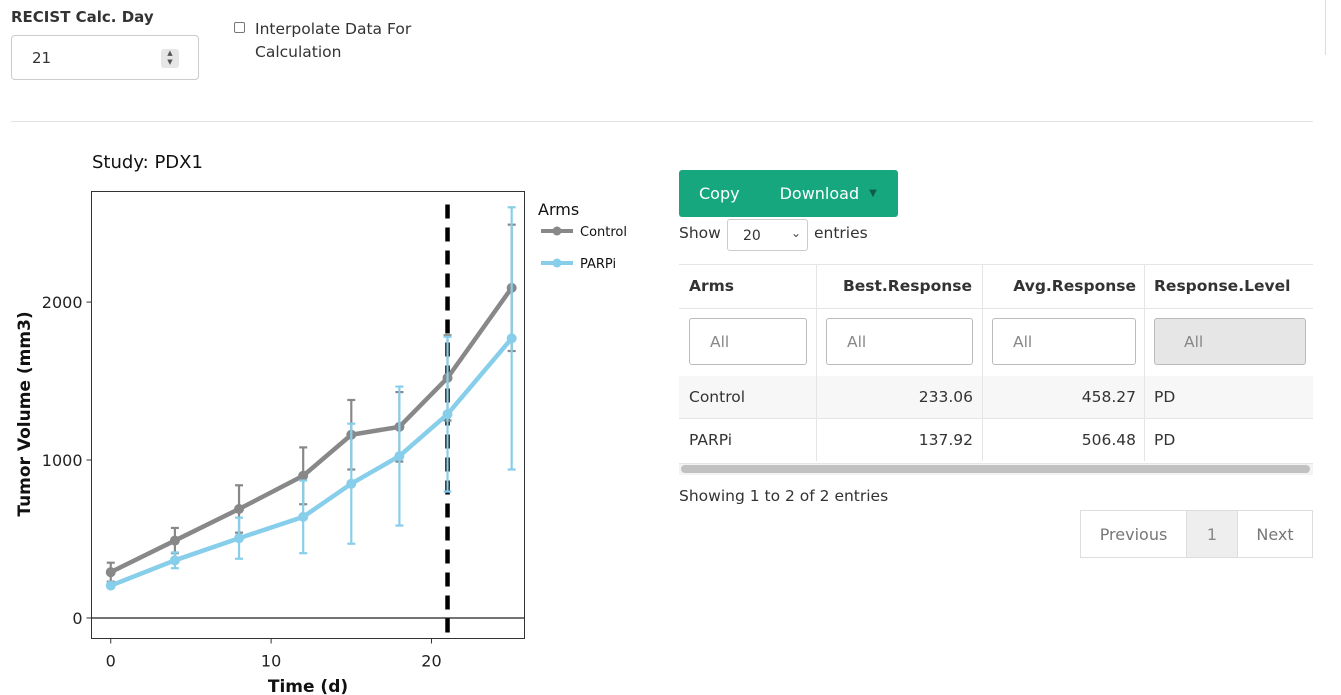 This screenshot has height=695, width=1341. What do you see at coordinates (719, 193) in the screenshot?
I see `copy-button: Copy` at bounding box center [719, 193].